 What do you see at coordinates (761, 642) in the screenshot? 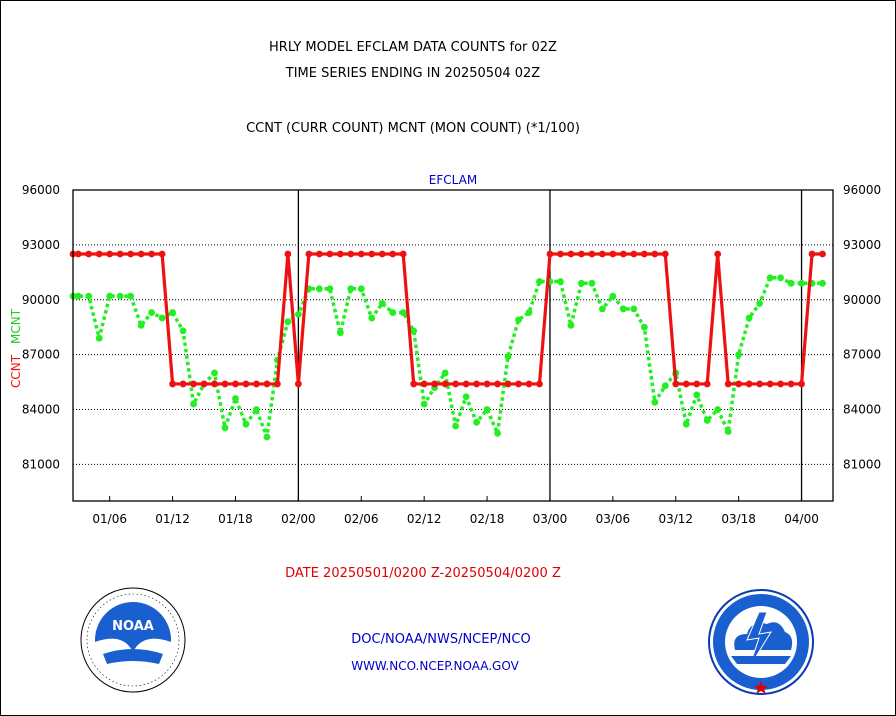
I see `nws-logo-icon` at bounding box center [761, 642].